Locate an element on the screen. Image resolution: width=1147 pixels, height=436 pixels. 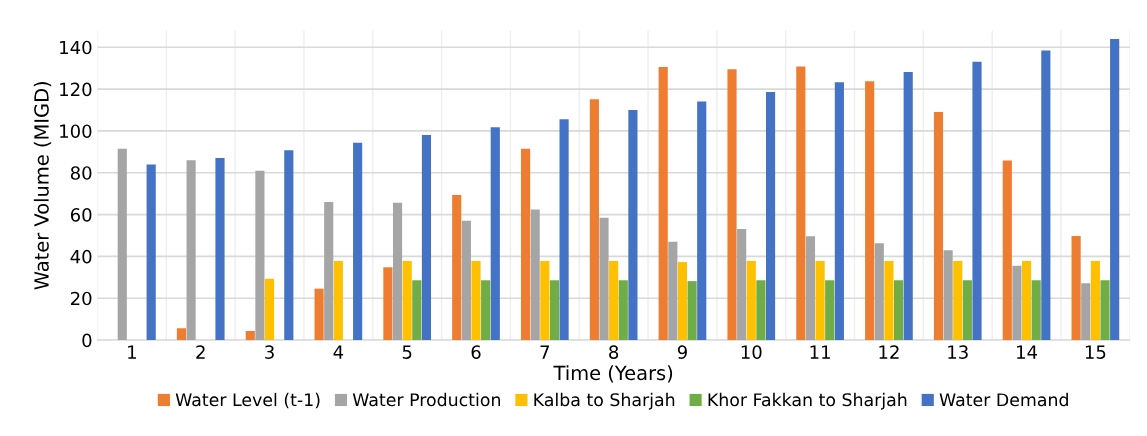
x-axis-title: Time (Years) is located at coordinates (613, 374).